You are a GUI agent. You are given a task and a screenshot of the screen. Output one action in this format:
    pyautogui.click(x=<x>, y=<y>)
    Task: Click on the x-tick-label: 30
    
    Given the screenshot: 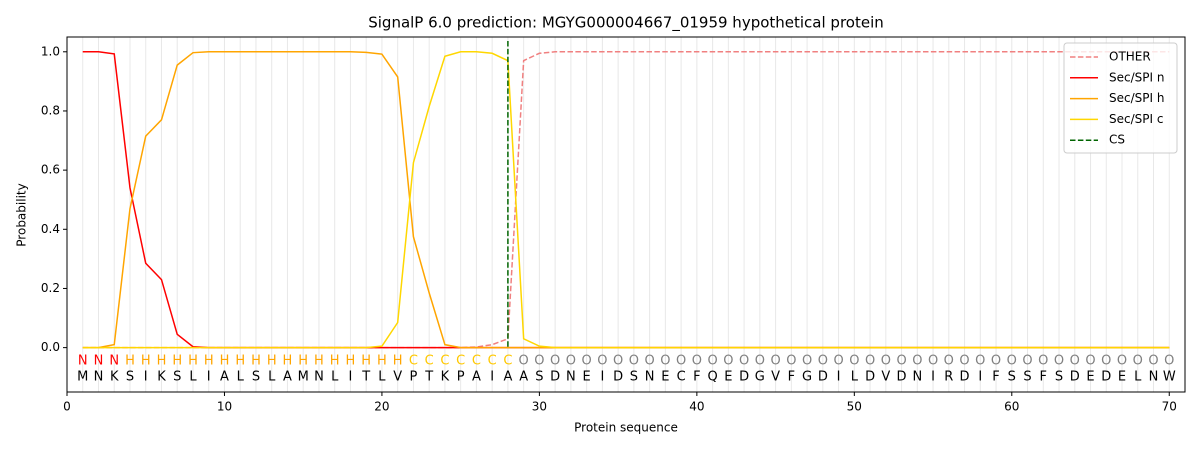 What is the action you would take?
    pyautogui.click(x=539, y=407)
    